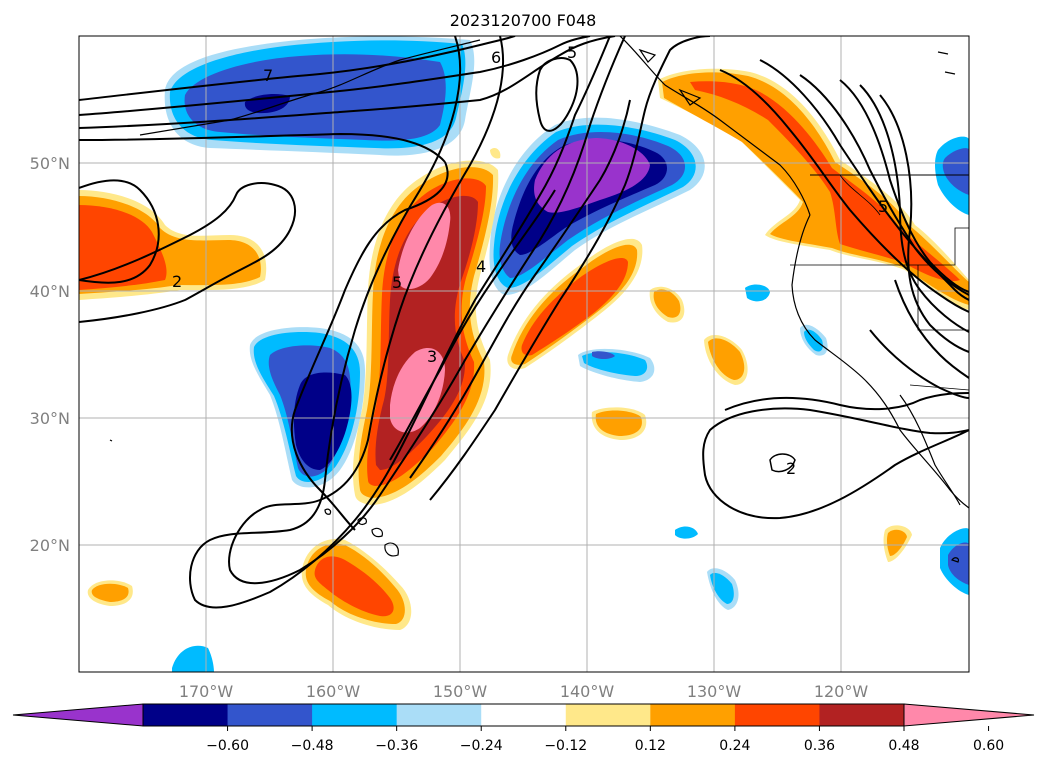 The height and width of the screenshot is (765, 1047). What do you see at coordinates (333, 691) in the screenshot?
I see `lon-tick-label: 160°W` at bounding box center [333, 691].